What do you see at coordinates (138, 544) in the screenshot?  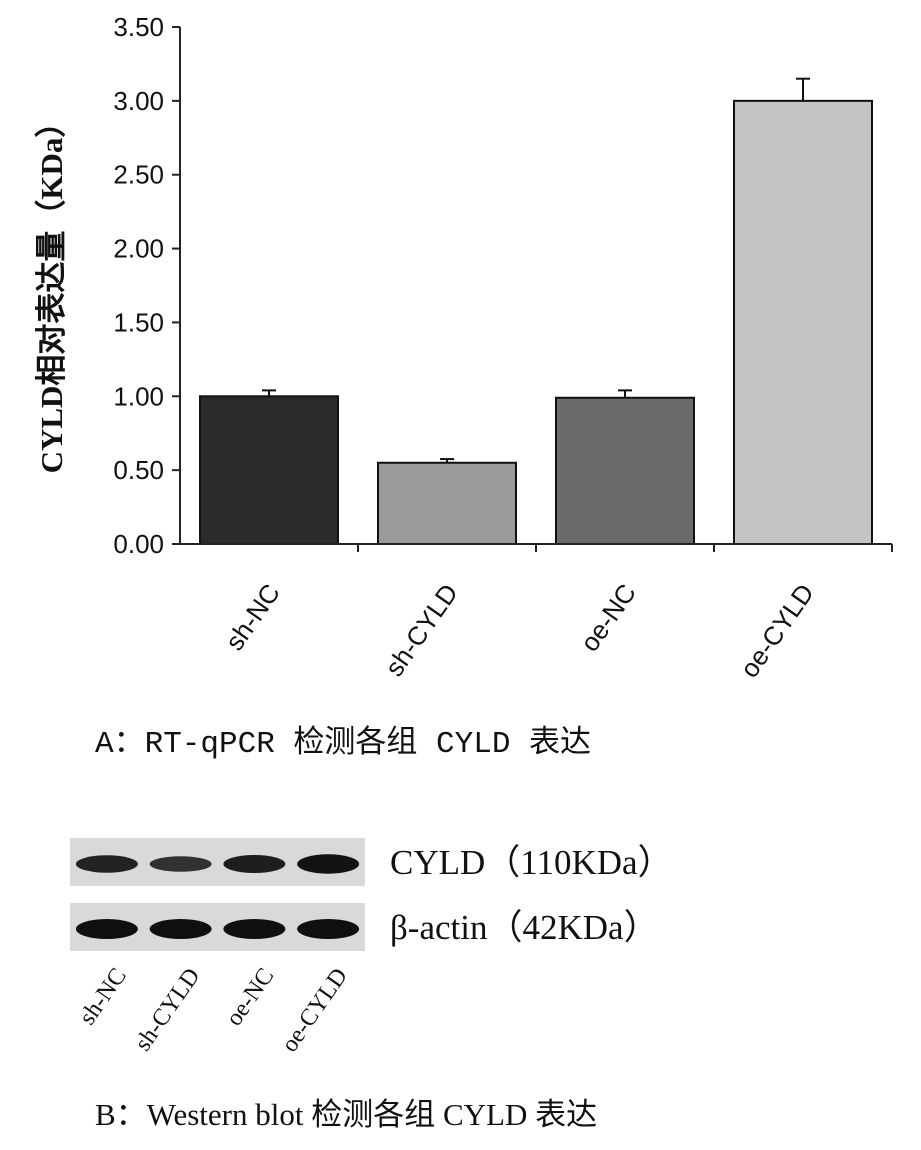 I see `y-tick-label: 0.00` at bounding box center [138, 544].